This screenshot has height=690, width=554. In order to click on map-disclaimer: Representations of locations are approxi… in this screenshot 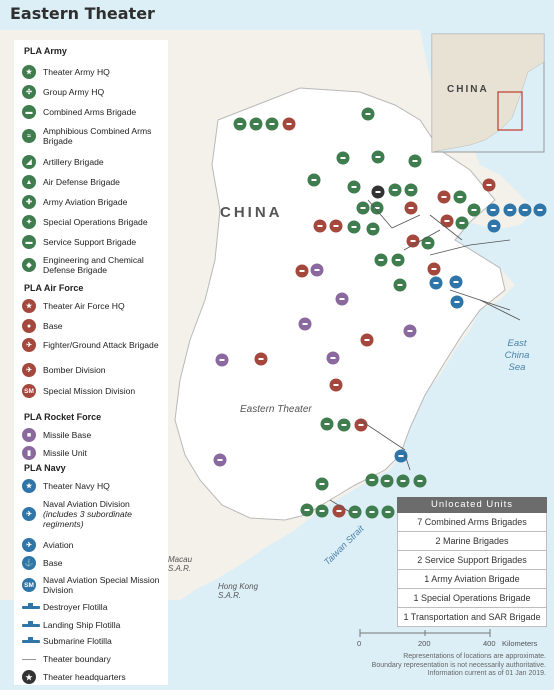, I will do `click(443, 666)`.